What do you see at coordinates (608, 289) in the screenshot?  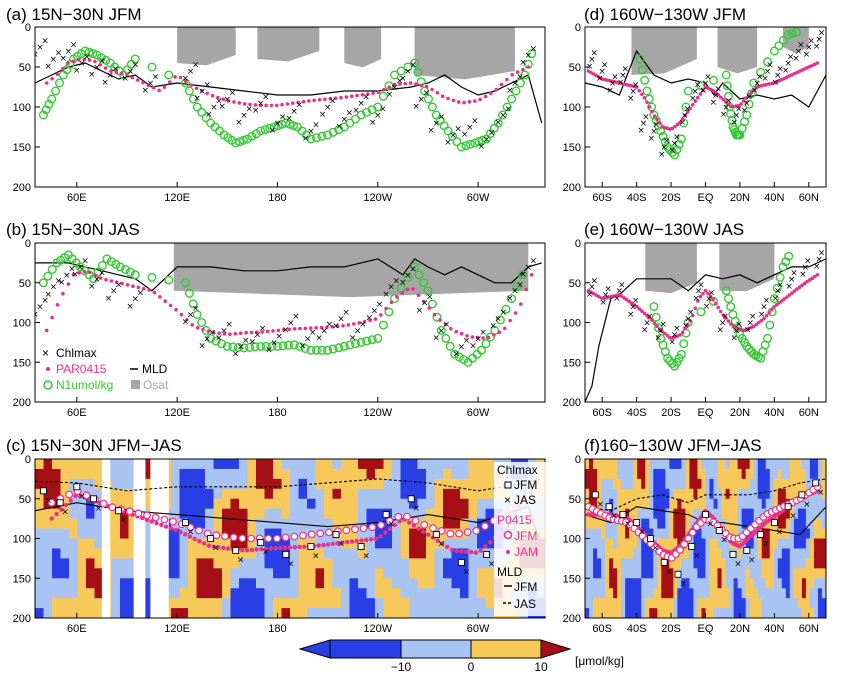 I see `panel-e-chl-point-4: ×` at bounding box center [608, 289].